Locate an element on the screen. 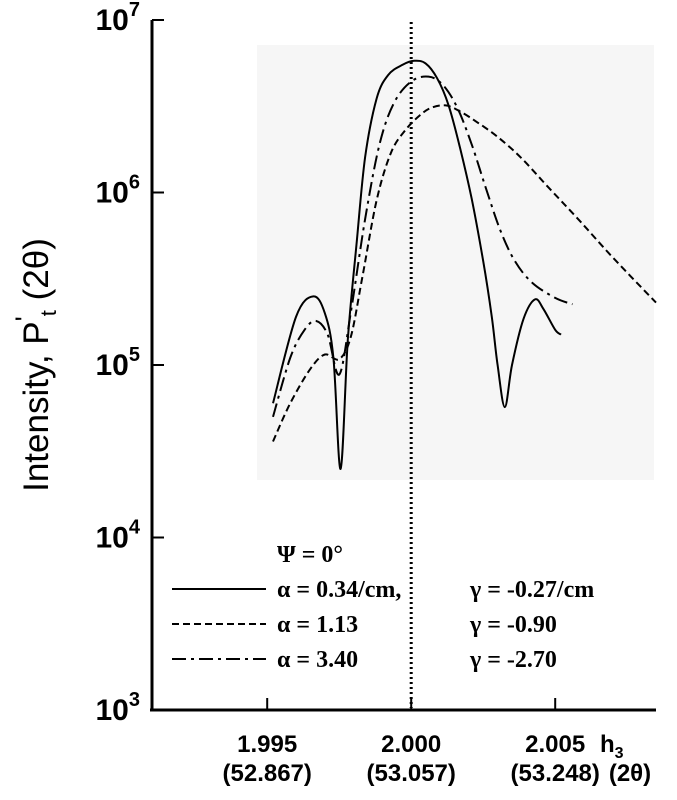 The width and height of the screenshot is (677, 800). legend-gamma-dashed: γ = -0.90 is located at coordinates (513, 625).